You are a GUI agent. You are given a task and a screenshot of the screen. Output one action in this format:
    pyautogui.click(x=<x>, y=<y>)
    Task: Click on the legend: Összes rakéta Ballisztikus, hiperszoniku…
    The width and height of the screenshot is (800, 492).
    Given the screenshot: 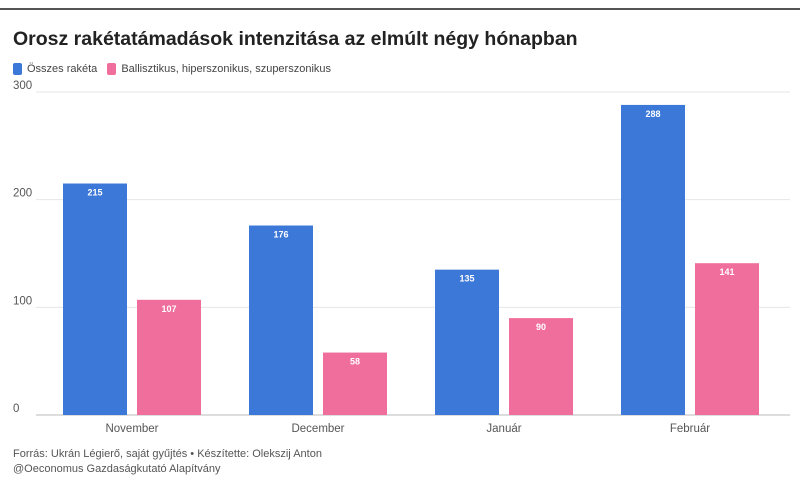 What is the action you would take?
    pyautogui.click(x=177, y=69)
    